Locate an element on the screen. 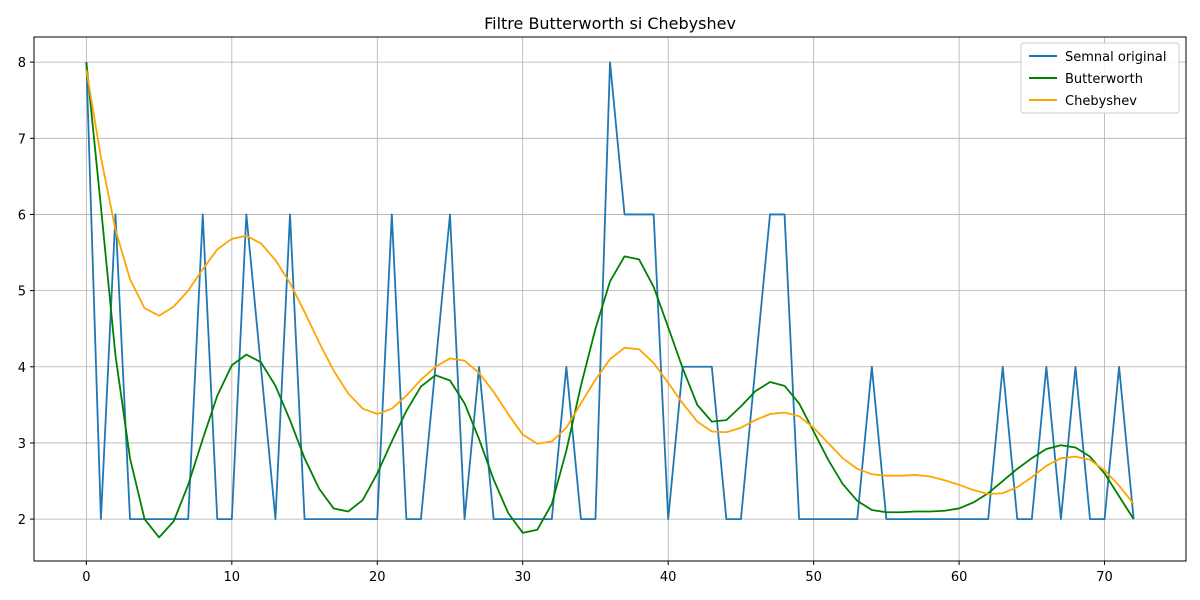 This screenshot has width=1200, height=600. x-tick-label: 60 is located at coordinates (959, 577).